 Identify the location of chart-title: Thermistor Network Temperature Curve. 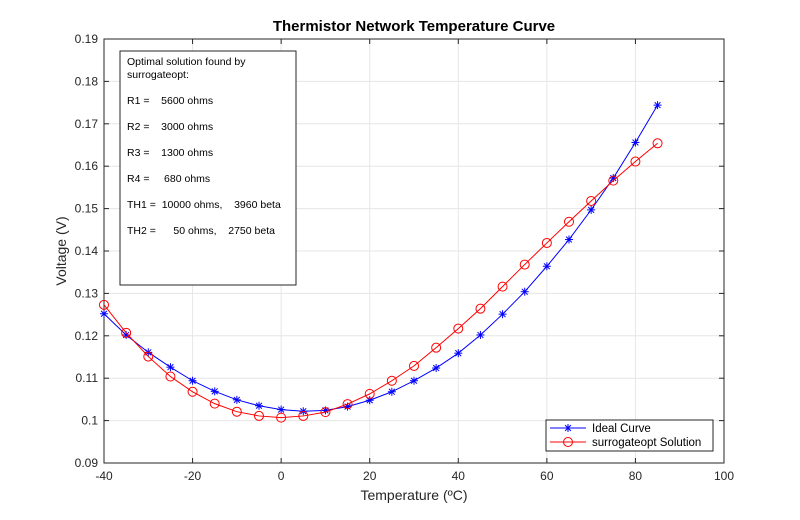
(414, 26).